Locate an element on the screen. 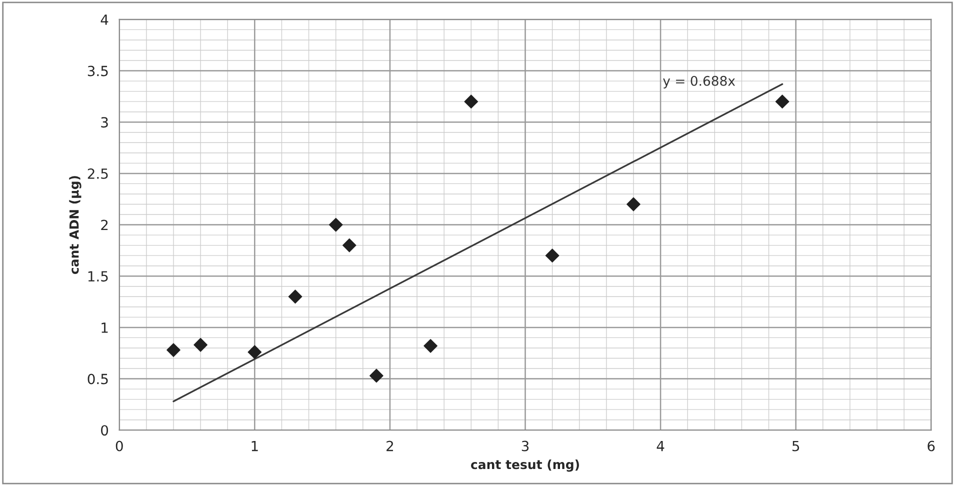 This screenshot has height=486, width=955. x-tick-label: 0 is located at coordinates (119, 446).